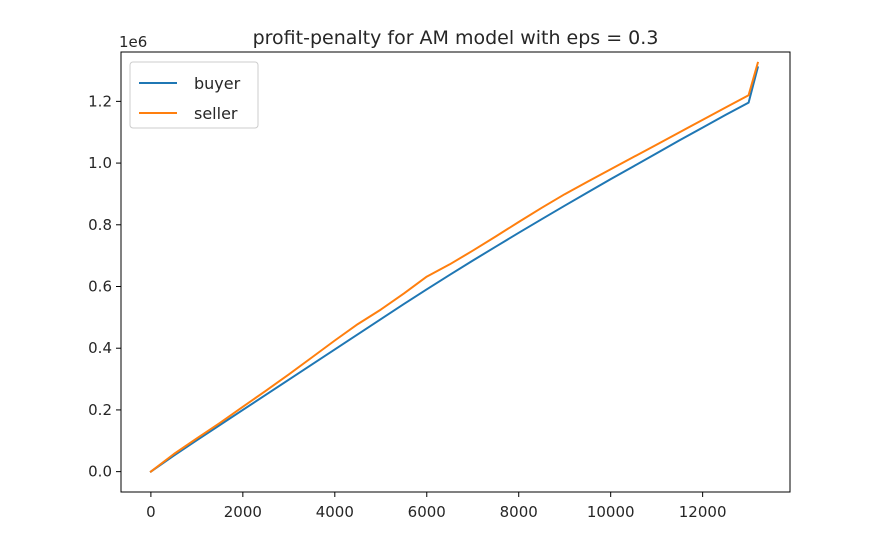  I want to click on y-axis: 0.0 0.2 0.4 0.6 0.8 1.0 1.2, so click(104, 286).